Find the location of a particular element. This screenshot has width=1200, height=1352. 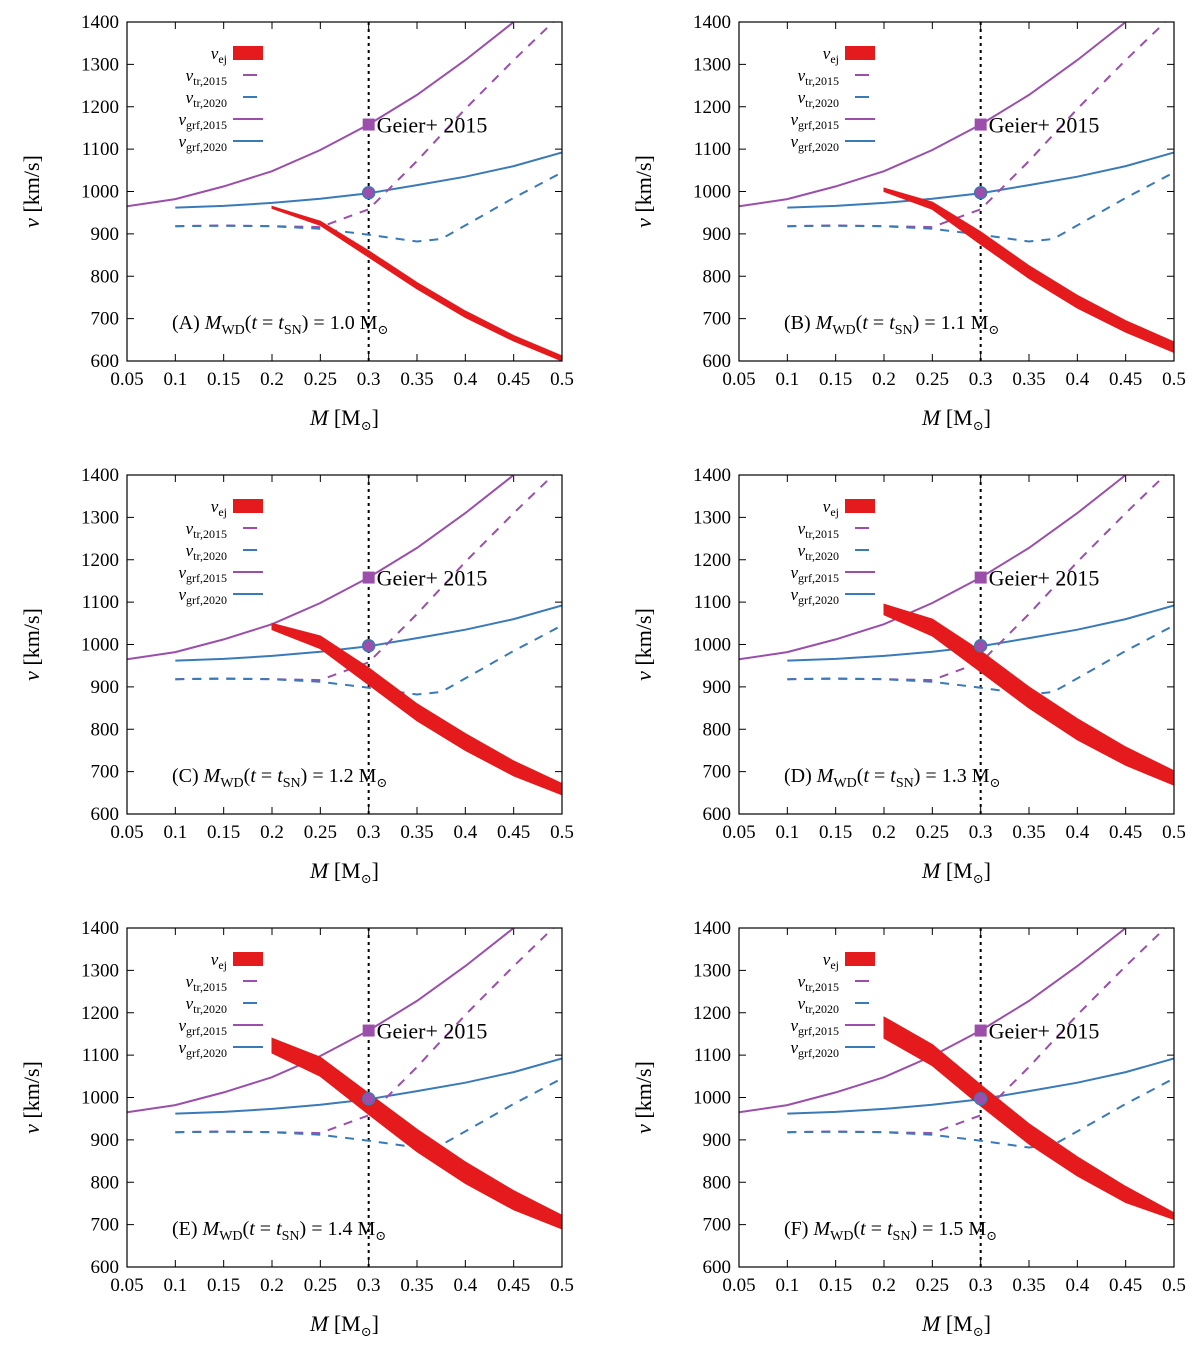

y-tick-label: 1200 is located at coordinates (712, 107).